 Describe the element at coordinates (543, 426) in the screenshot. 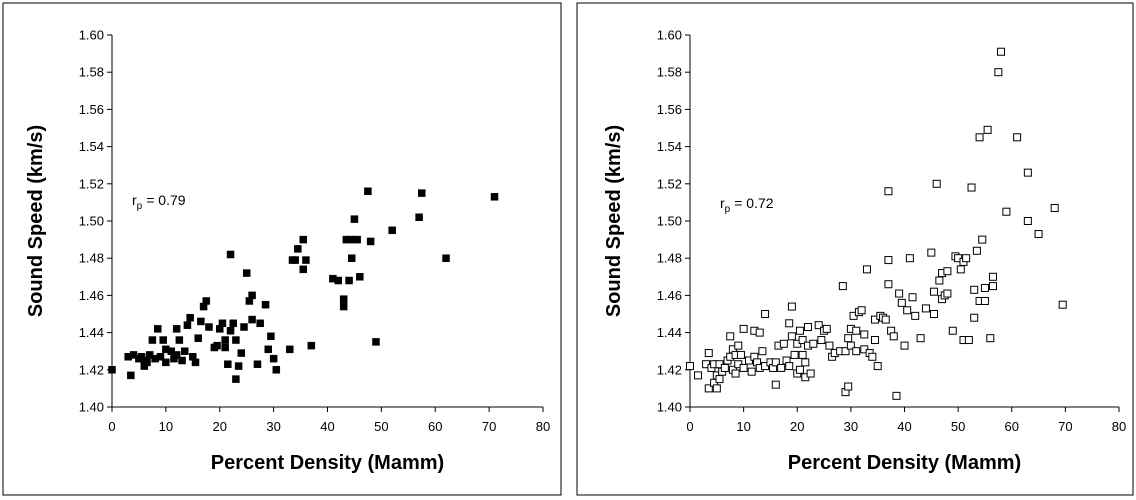

I see `x-tick-label: 80` at that location.